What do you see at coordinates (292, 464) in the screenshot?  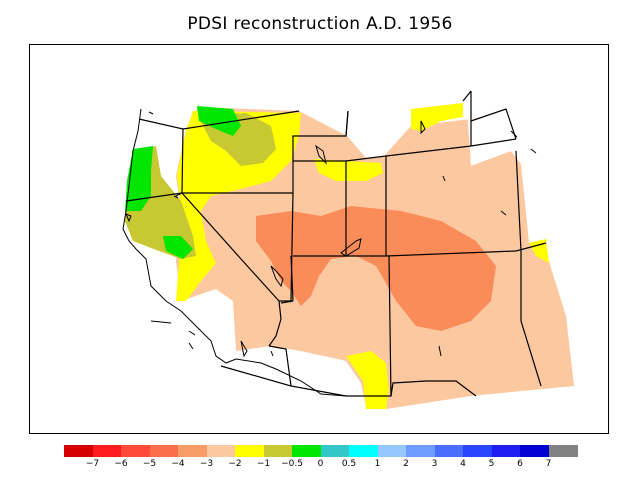 I see `legend-label: −0.5` at bounding box center [292, 464].